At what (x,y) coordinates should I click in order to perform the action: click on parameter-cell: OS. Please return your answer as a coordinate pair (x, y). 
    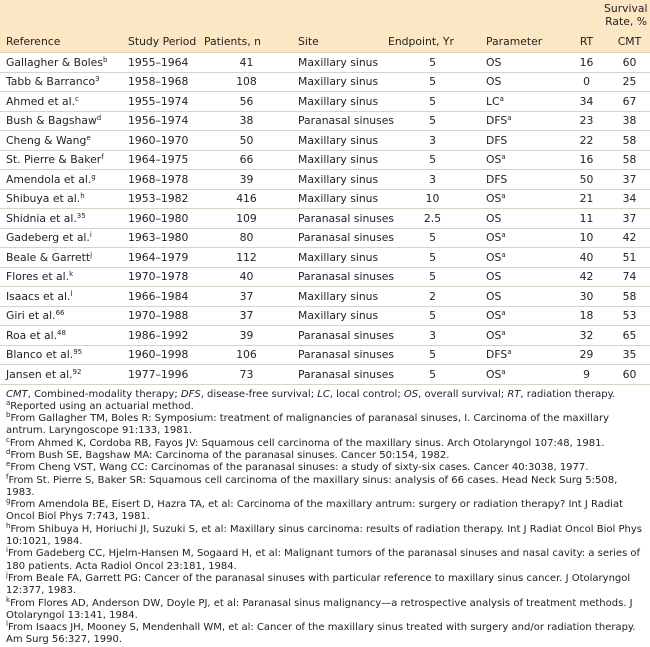
    Looking at the image, I should click on (522, 62).